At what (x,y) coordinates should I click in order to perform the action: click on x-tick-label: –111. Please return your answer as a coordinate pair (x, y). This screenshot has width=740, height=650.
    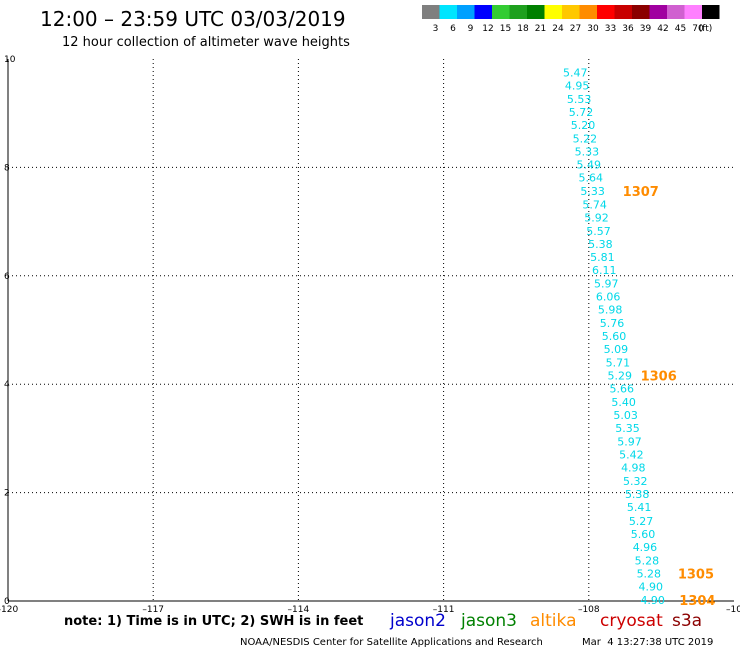
    Looking at the image, I should click on (444, 610).